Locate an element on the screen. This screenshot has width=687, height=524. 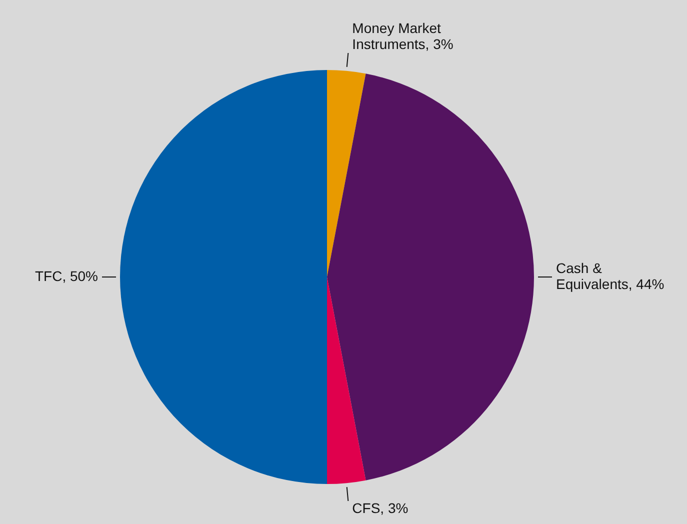
slice-label: Cash & Equivalents, 44% is located at coordinates (610, 276).